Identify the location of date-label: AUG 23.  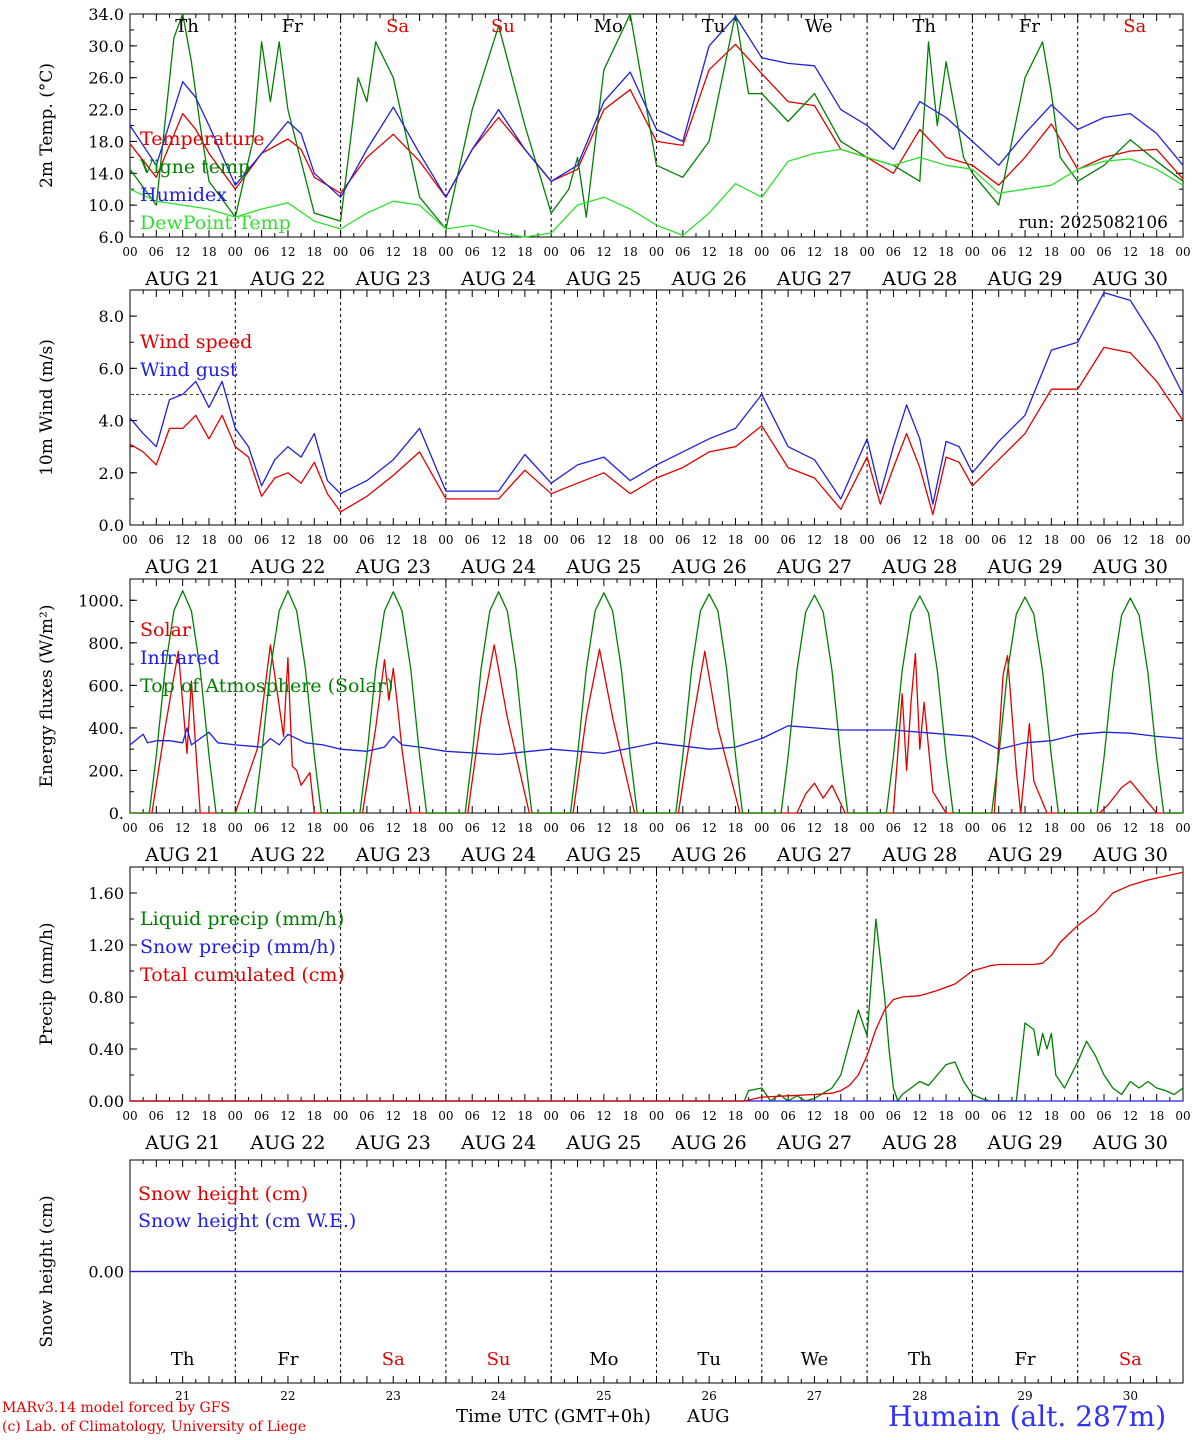
(393, 567).